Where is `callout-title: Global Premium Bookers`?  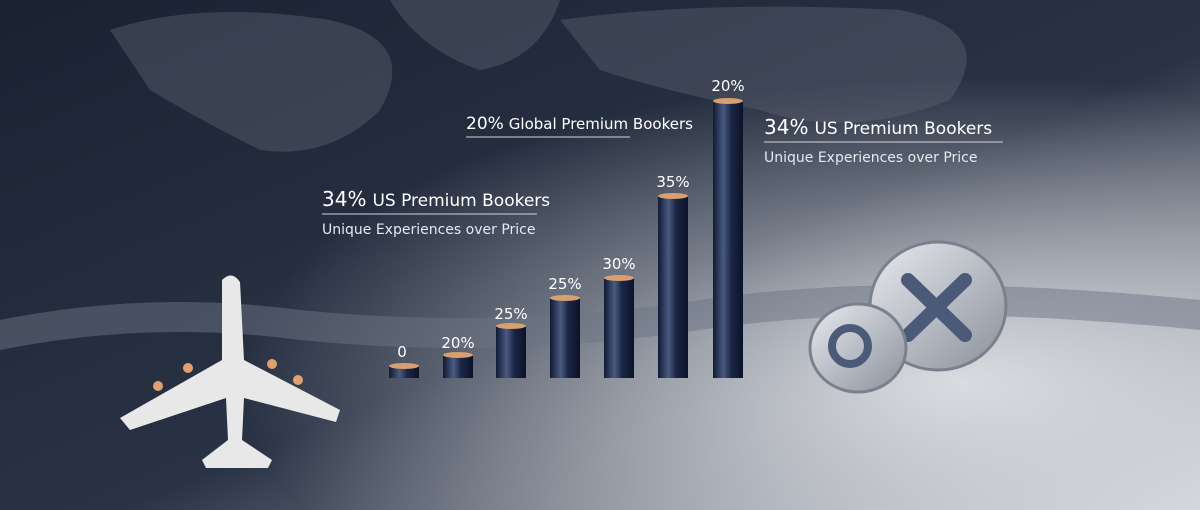 callout-title: Global Premium Bookers is located at coordinates (601, 124).